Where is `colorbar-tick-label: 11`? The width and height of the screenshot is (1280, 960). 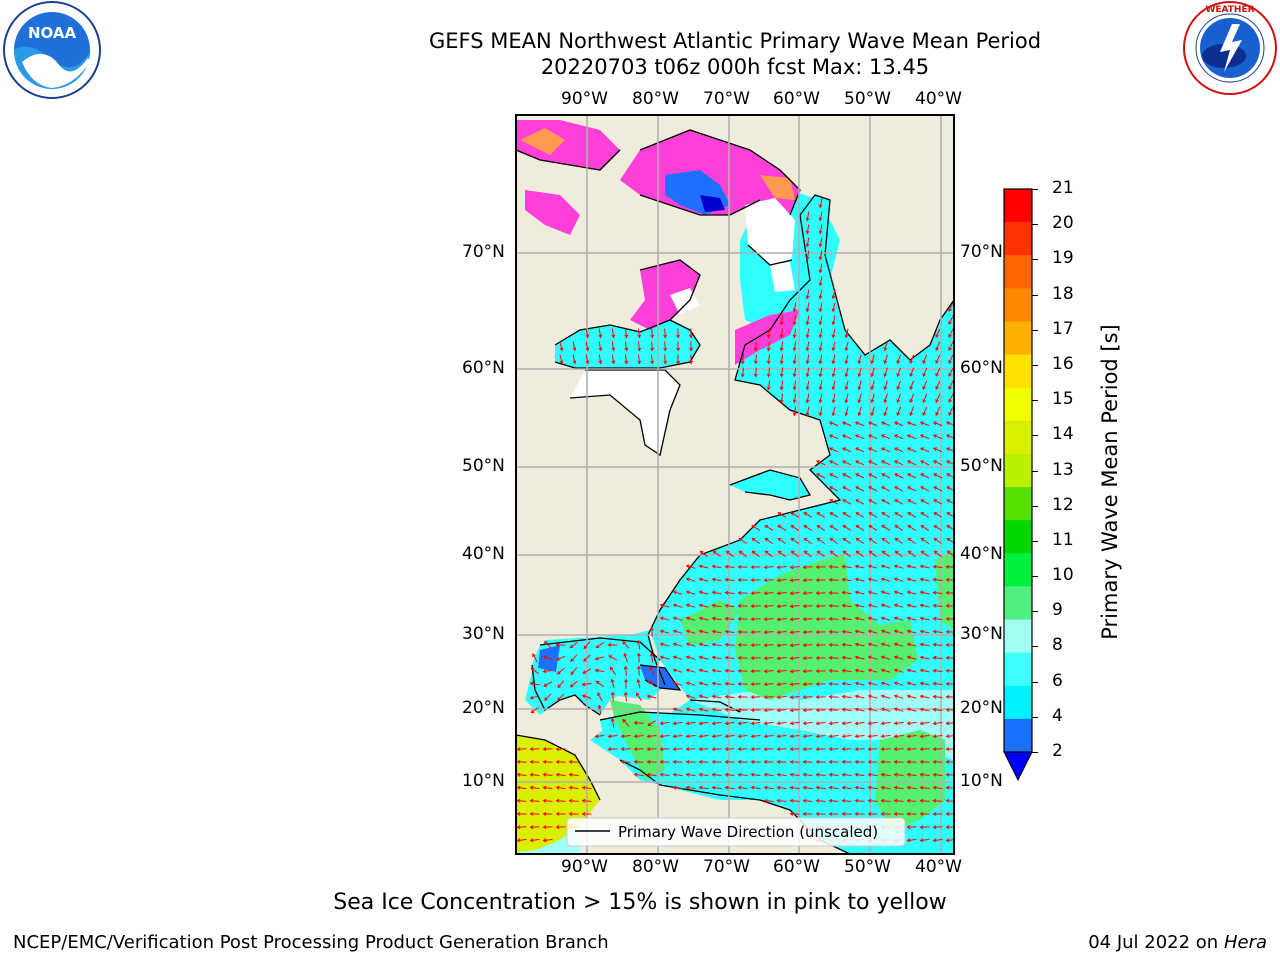
colorbar-tick-label: 11 is located at coordinates (1063, 539).